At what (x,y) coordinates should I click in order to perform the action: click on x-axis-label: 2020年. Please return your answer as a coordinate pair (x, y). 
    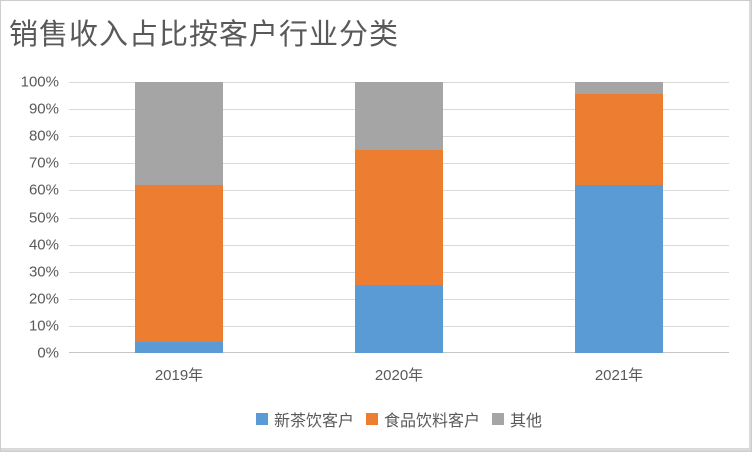
    Looking at the image, I should click on (399, 375).